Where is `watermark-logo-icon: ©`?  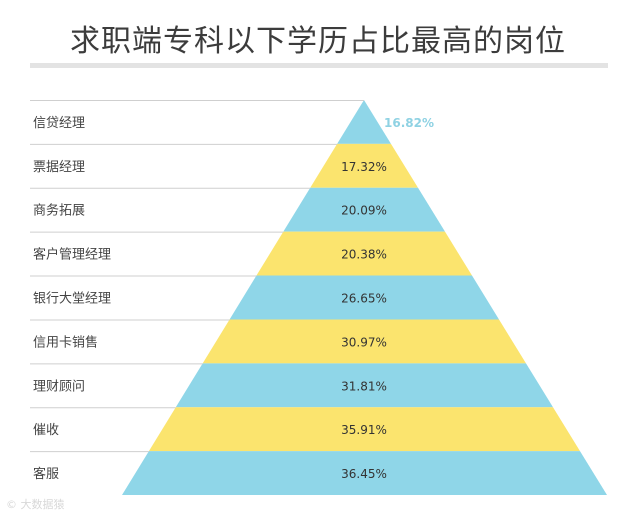
watermark-logo-icon: © is located at coordinates (11, 504).